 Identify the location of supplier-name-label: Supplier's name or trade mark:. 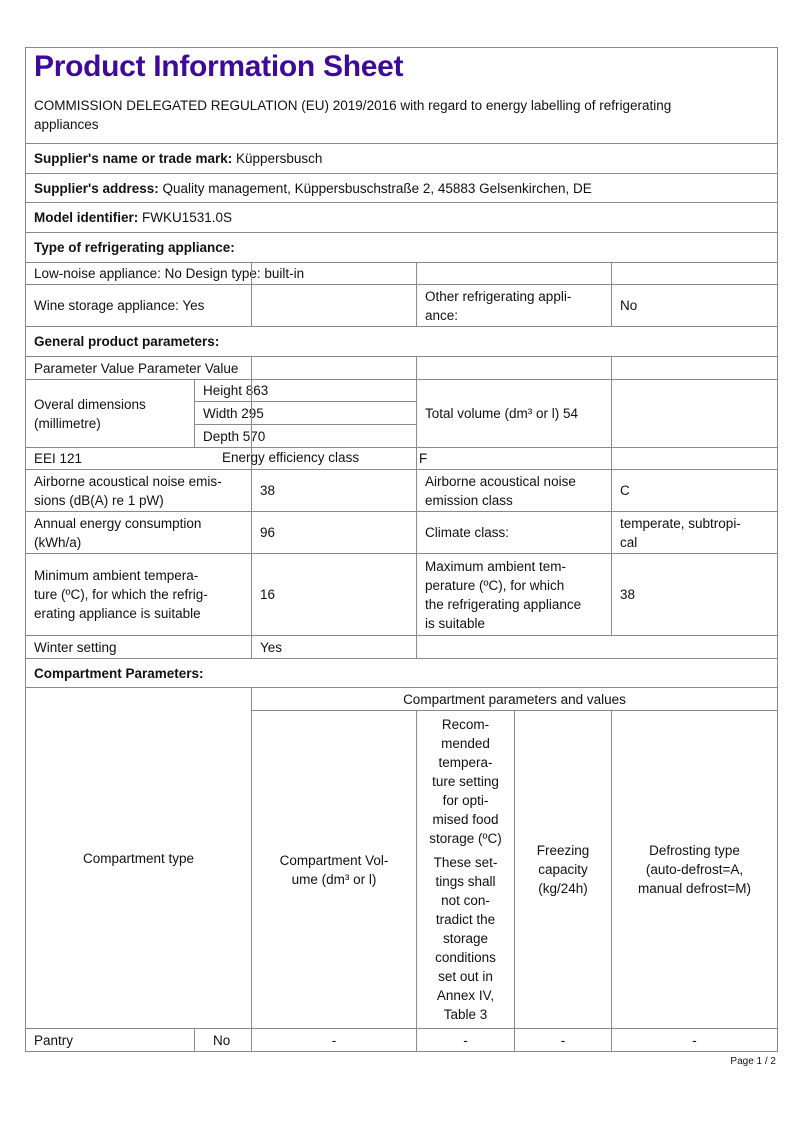
(133, 158).